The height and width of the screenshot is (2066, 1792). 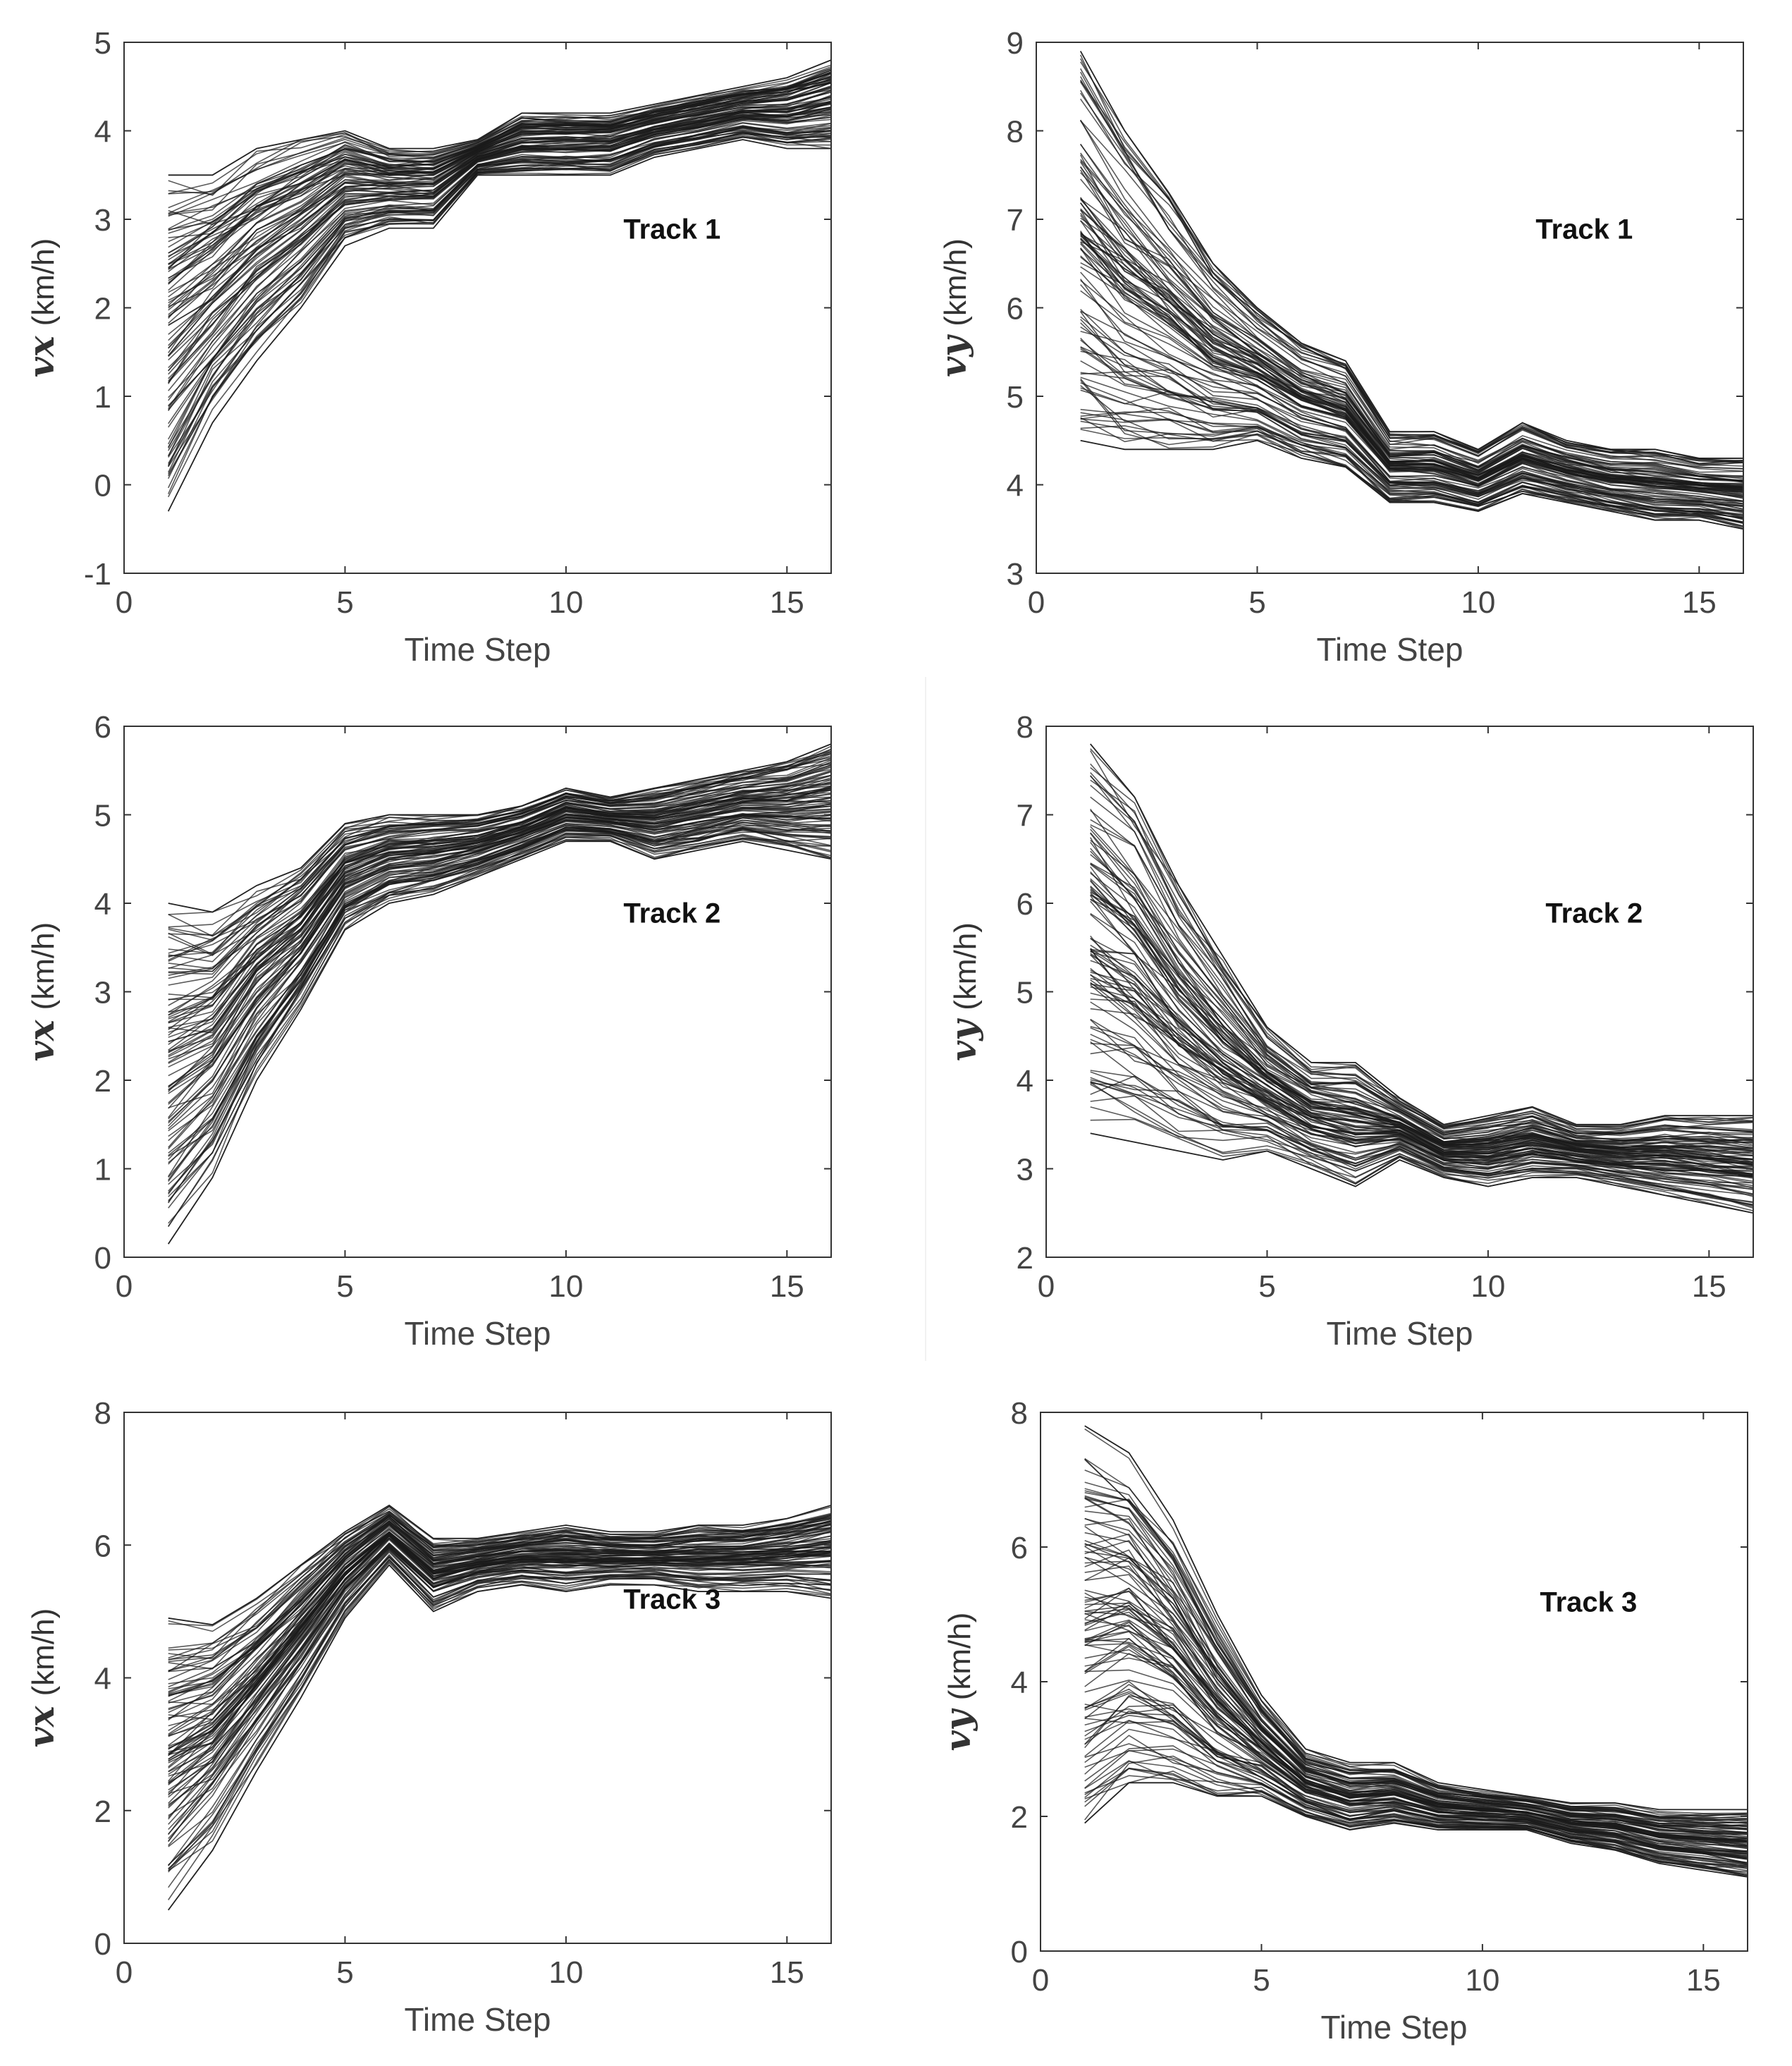 I want to click on chart-vy-track2: 0 5 10 15 2 3 4 5 6 7 8 Time Step vy(km/h) Track 2, so click(x=1348, y=1031).